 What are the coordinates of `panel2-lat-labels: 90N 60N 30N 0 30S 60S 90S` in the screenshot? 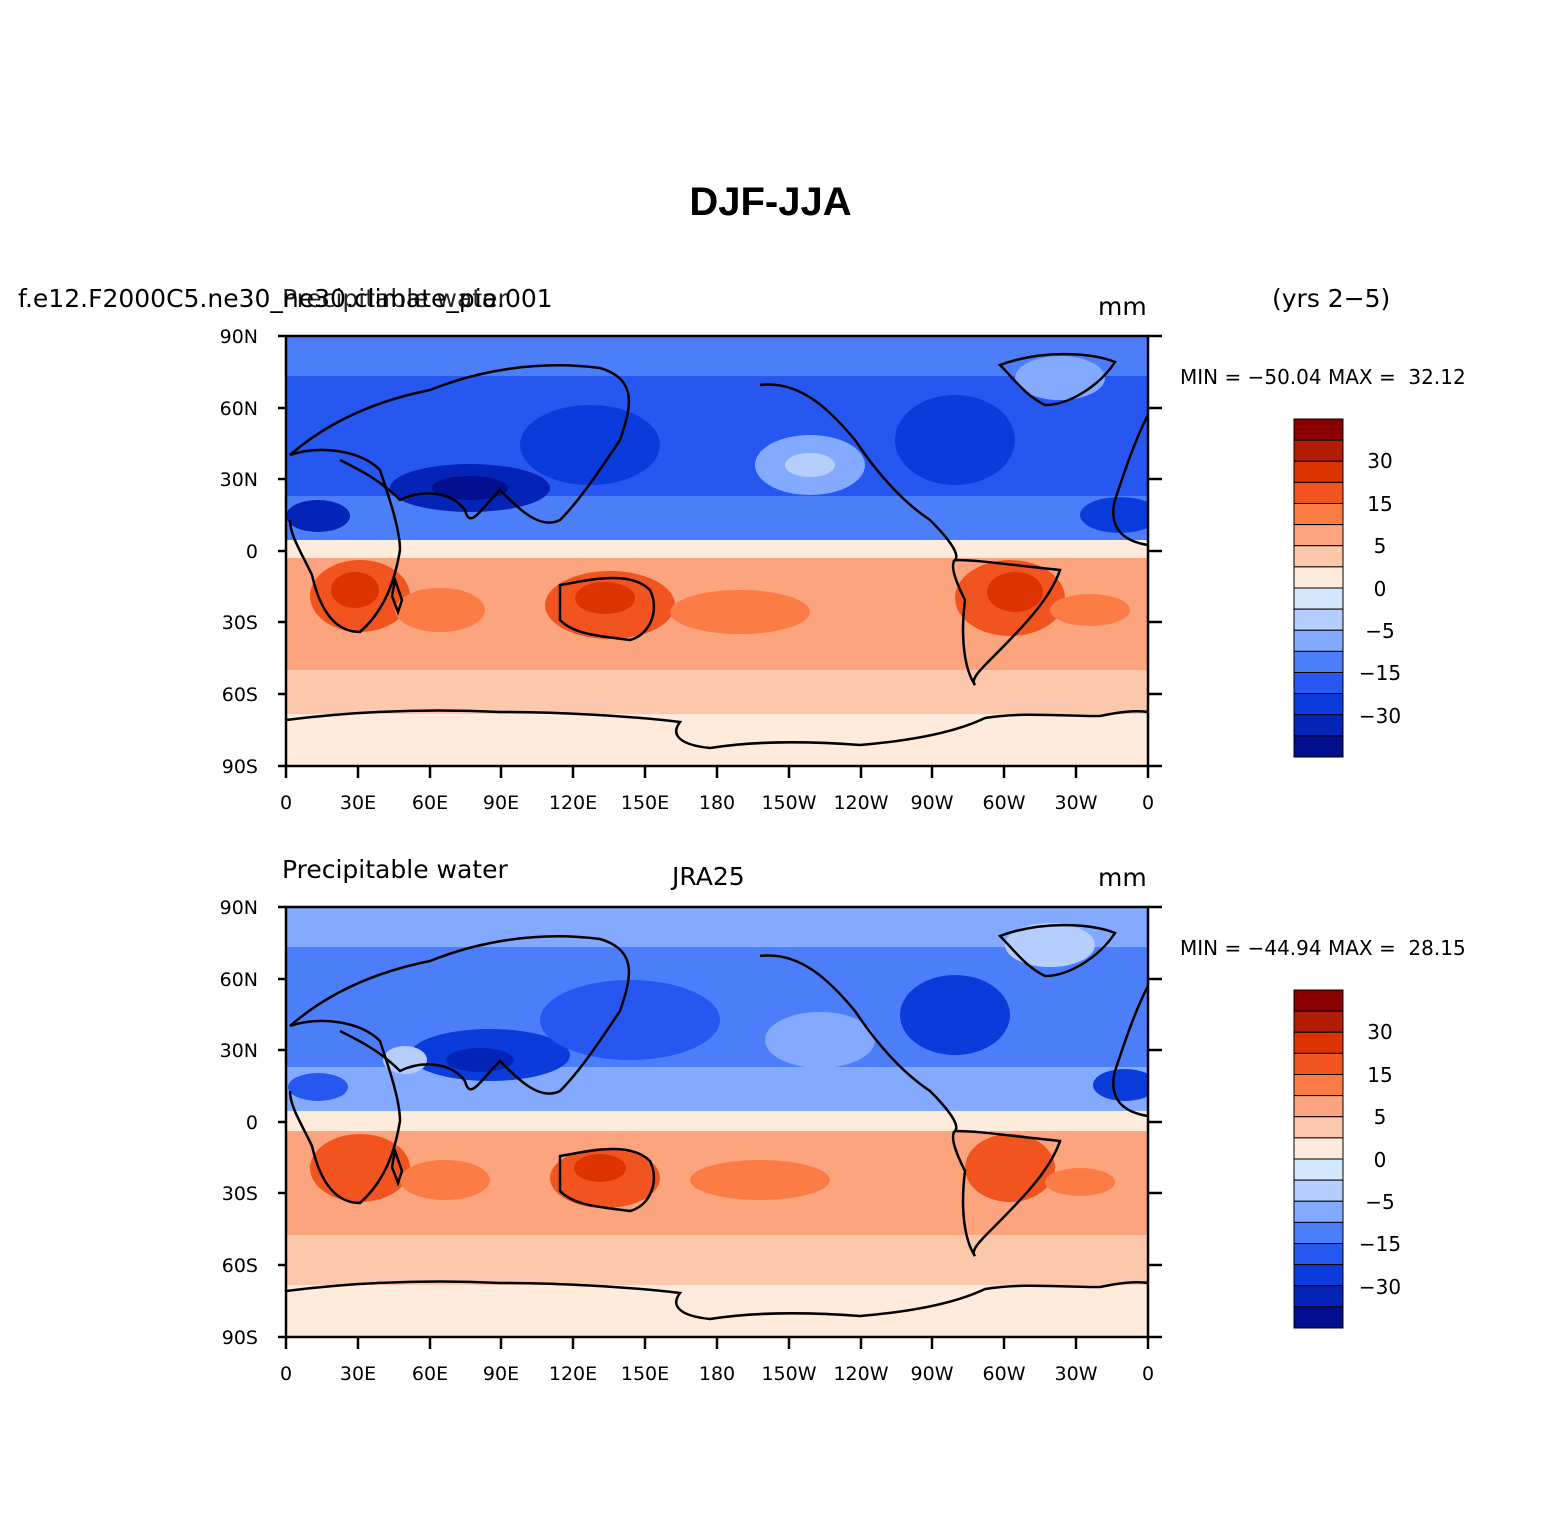 It's located at (239, 1123).